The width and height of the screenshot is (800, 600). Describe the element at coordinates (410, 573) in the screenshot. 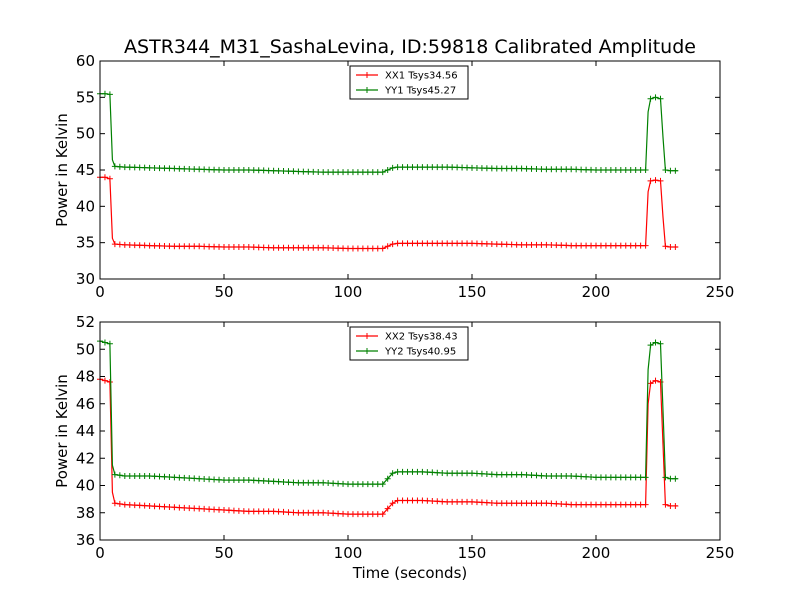

I see `x-axis-label: Time (seconds)` at that location.